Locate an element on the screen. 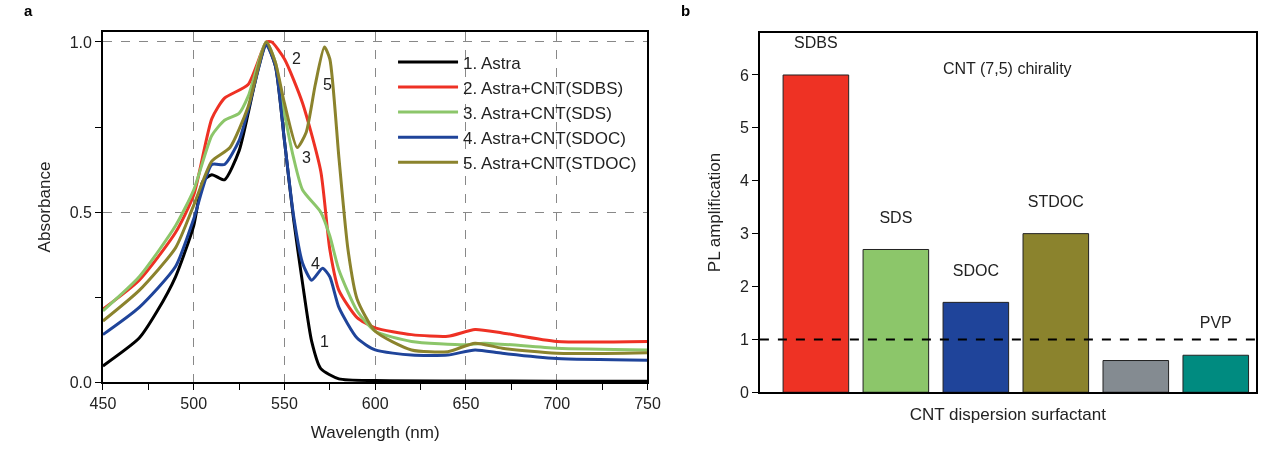  y-tick-label: 3 is located at coordinates (745, 234).